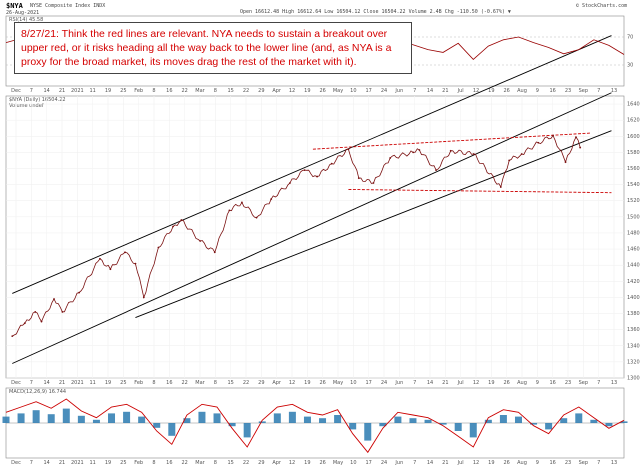 The height and width of the screenshot is (473, 640). Describe the element at coordinates (398, 383) in the screenshot. I see `x-tick-label: Jun` at that location.